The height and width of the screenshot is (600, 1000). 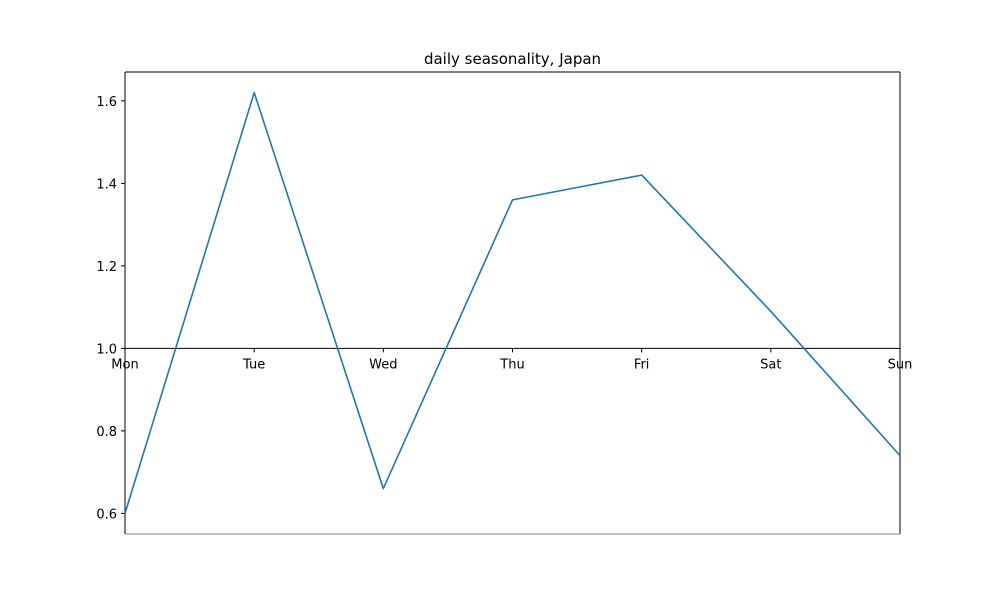 I want to click on x-tick-label: Thu, so click(x=511, y=364).